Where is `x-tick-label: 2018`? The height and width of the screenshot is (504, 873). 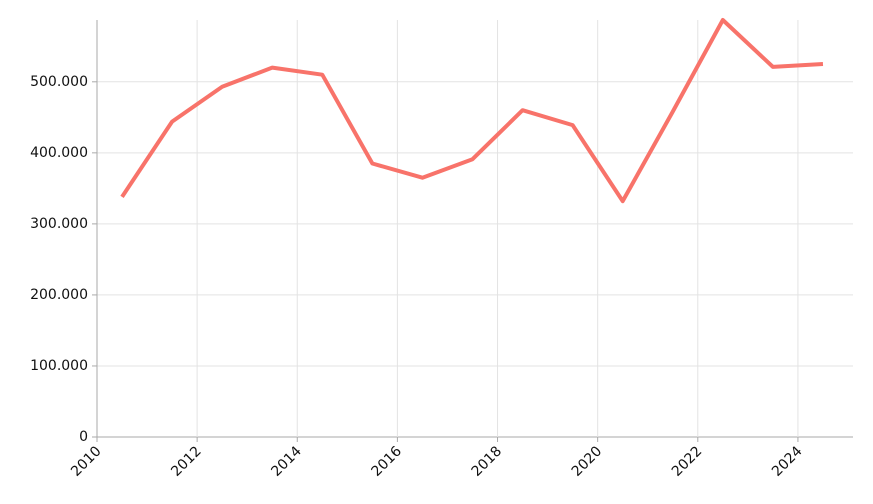
x-tick-label: 2018 is located at coordinates (487, 461).